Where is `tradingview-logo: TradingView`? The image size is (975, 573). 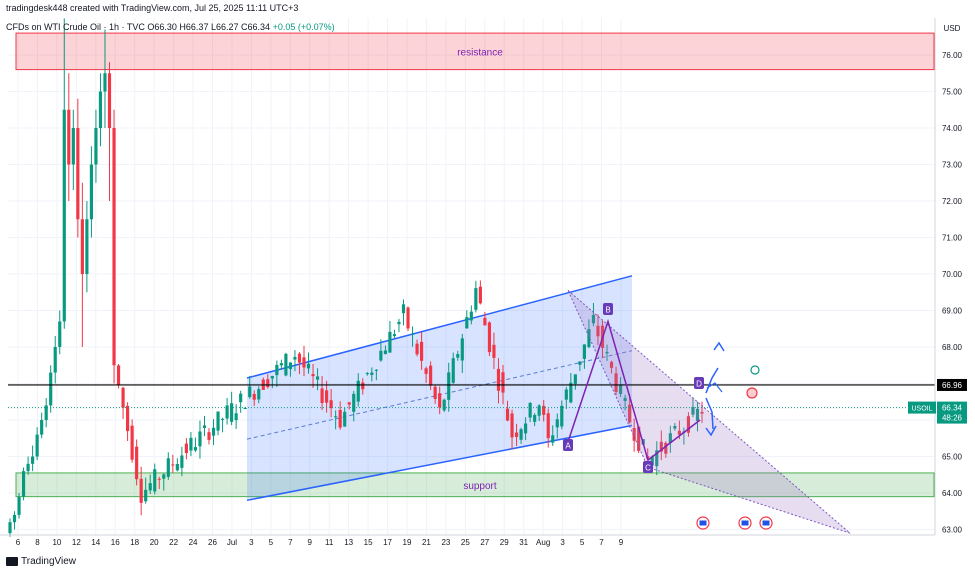 tradingview-logo: TradingView is located at coordinates (41, 561).